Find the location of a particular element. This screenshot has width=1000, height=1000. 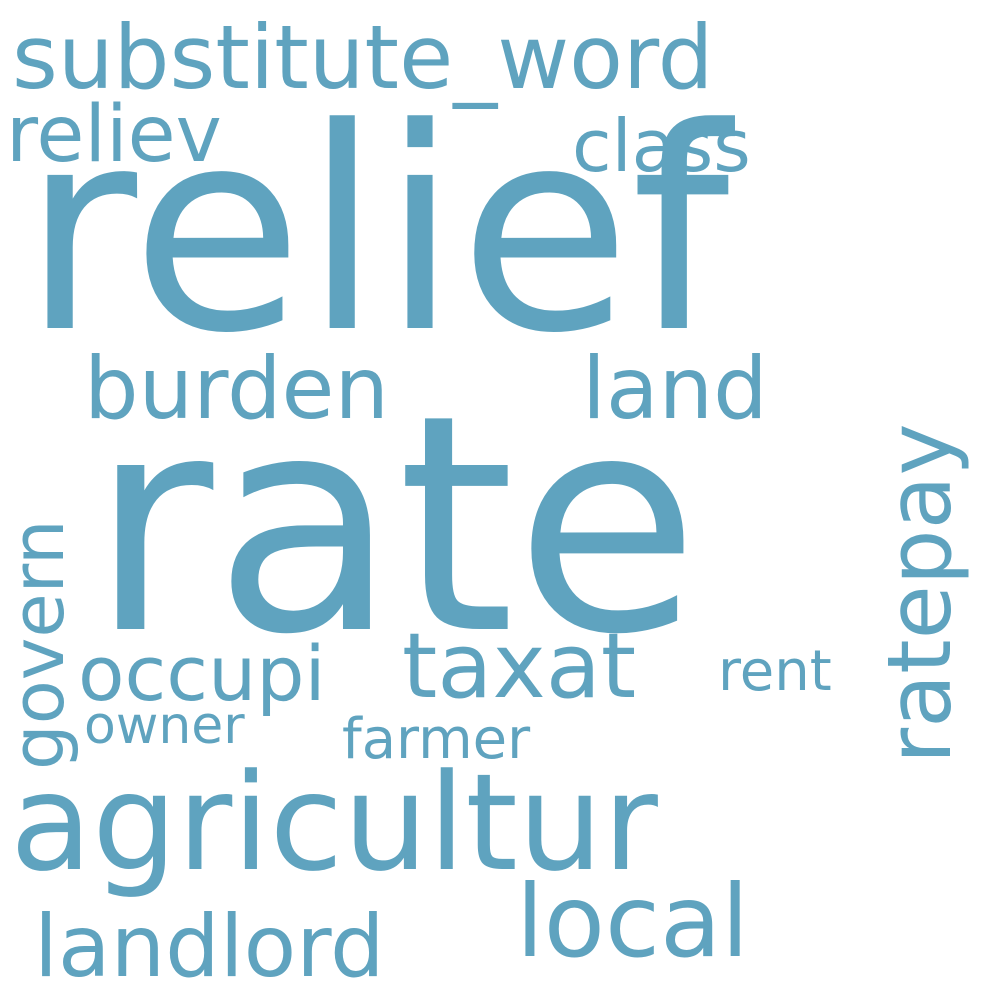

word-rent: rent is located at coordinates (775, 671).